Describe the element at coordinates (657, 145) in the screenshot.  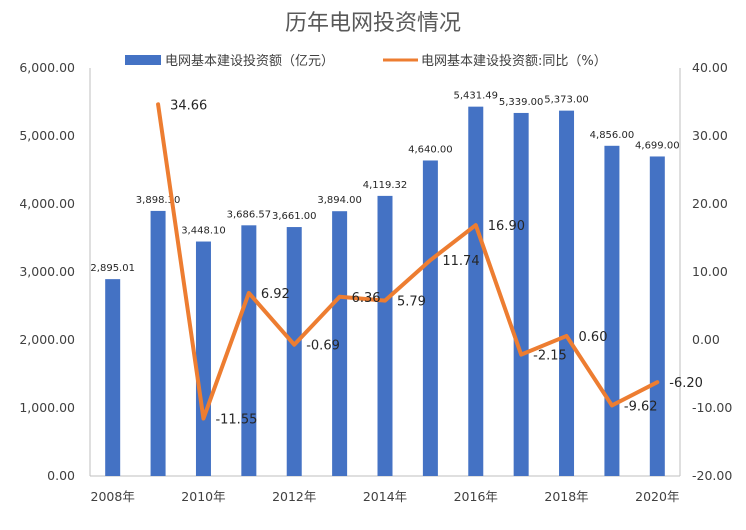
I see `bar-data-label: 4,699.00` at that location.